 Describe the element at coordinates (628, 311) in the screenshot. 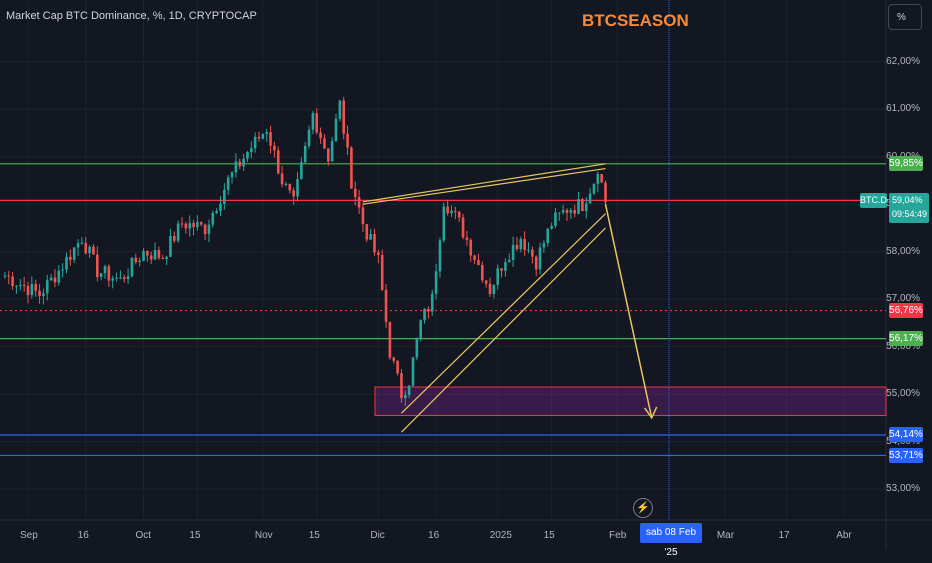

I see `projection-arrow` at that location.